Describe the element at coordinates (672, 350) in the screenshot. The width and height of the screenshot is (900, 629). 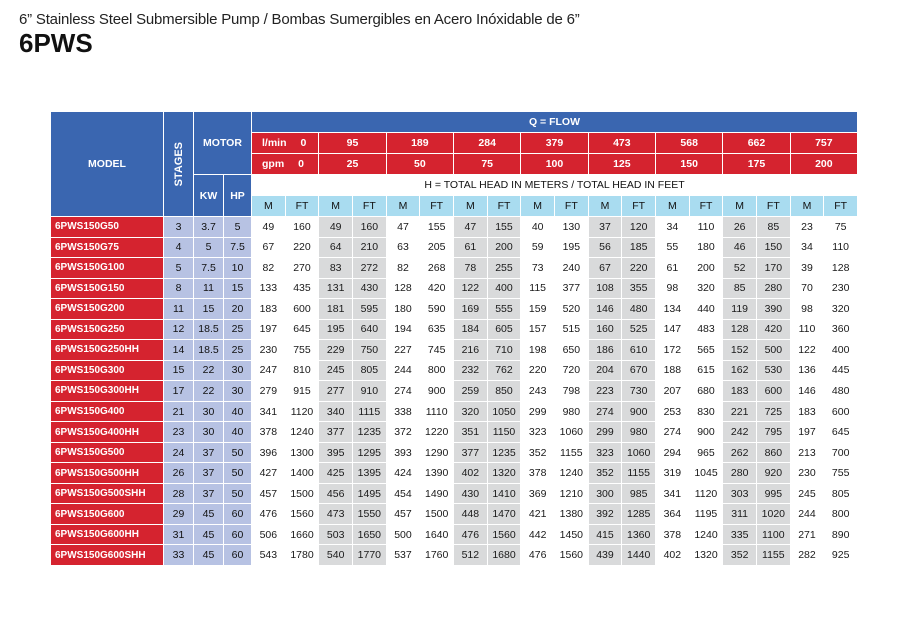
I see `head-meters-cell: 172` at that location.